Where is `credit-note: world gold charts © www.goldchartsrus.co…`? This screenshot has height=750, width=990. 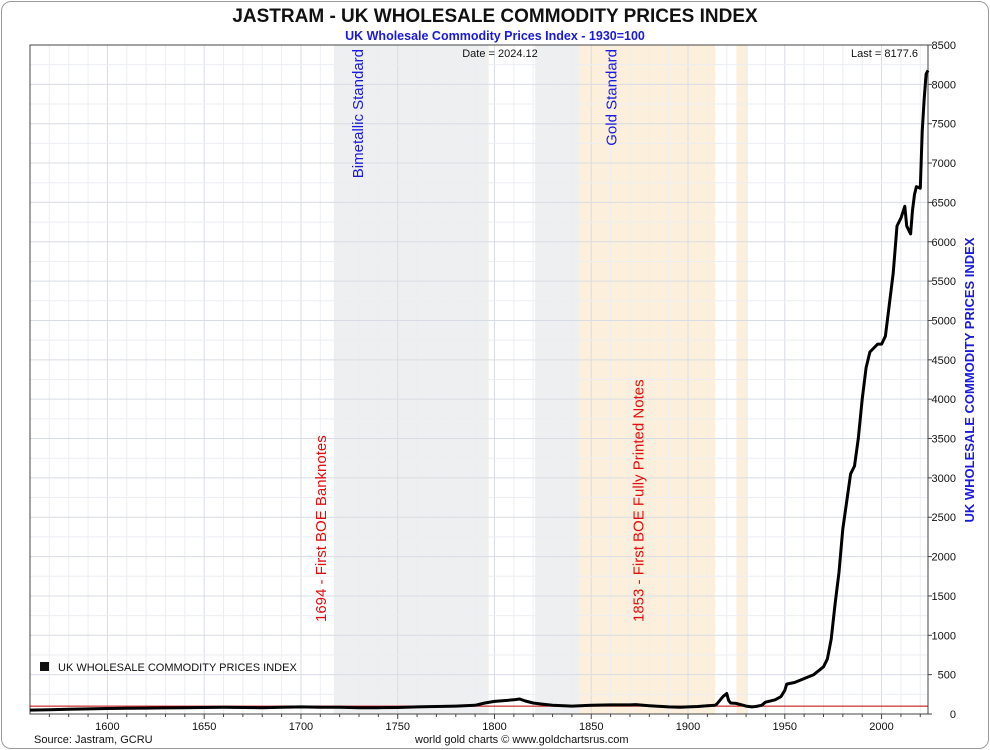 credit-note: world gold charts © www.goldchartsrus.co… is located at coordinates (522, 740).